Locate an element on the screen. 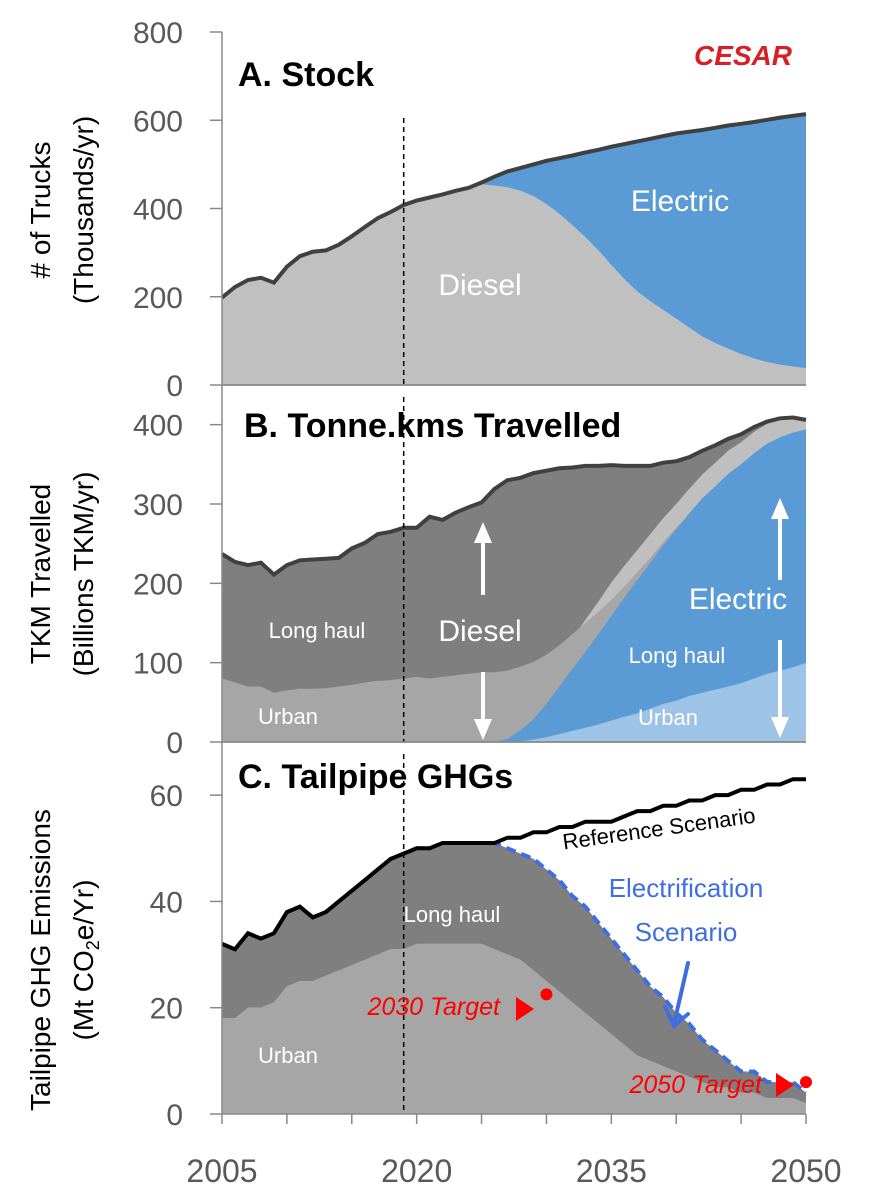 Image resolution: width=870 pixels, height=1202 pixels. panel-b-ytick-label: 0 is located at coordinates (174, 743).